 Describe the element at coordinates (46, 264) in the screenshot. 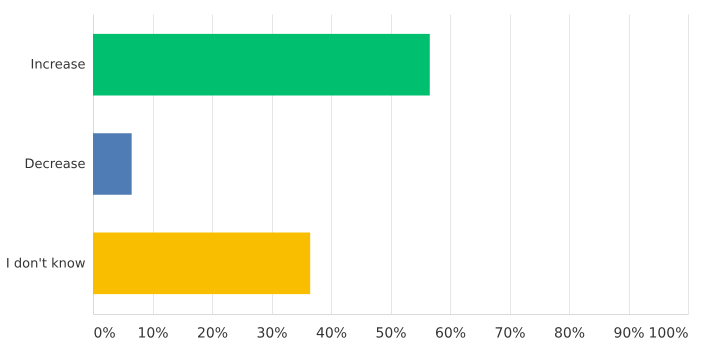

I see `y-tick-label: I don't know` at that location.